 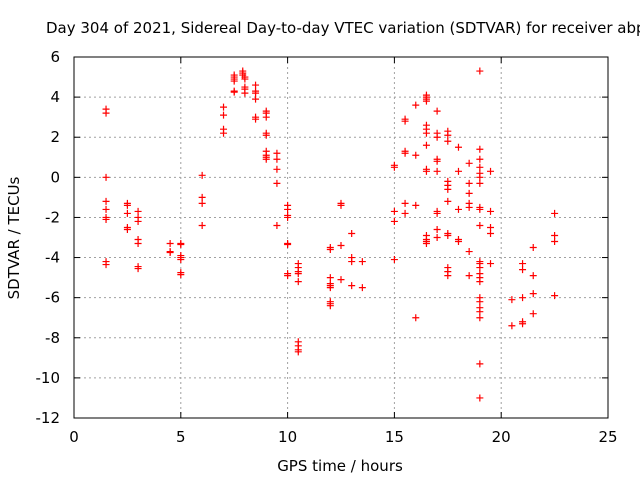 I want to click on y-tick-label: 6, so click(x=55, y=57).